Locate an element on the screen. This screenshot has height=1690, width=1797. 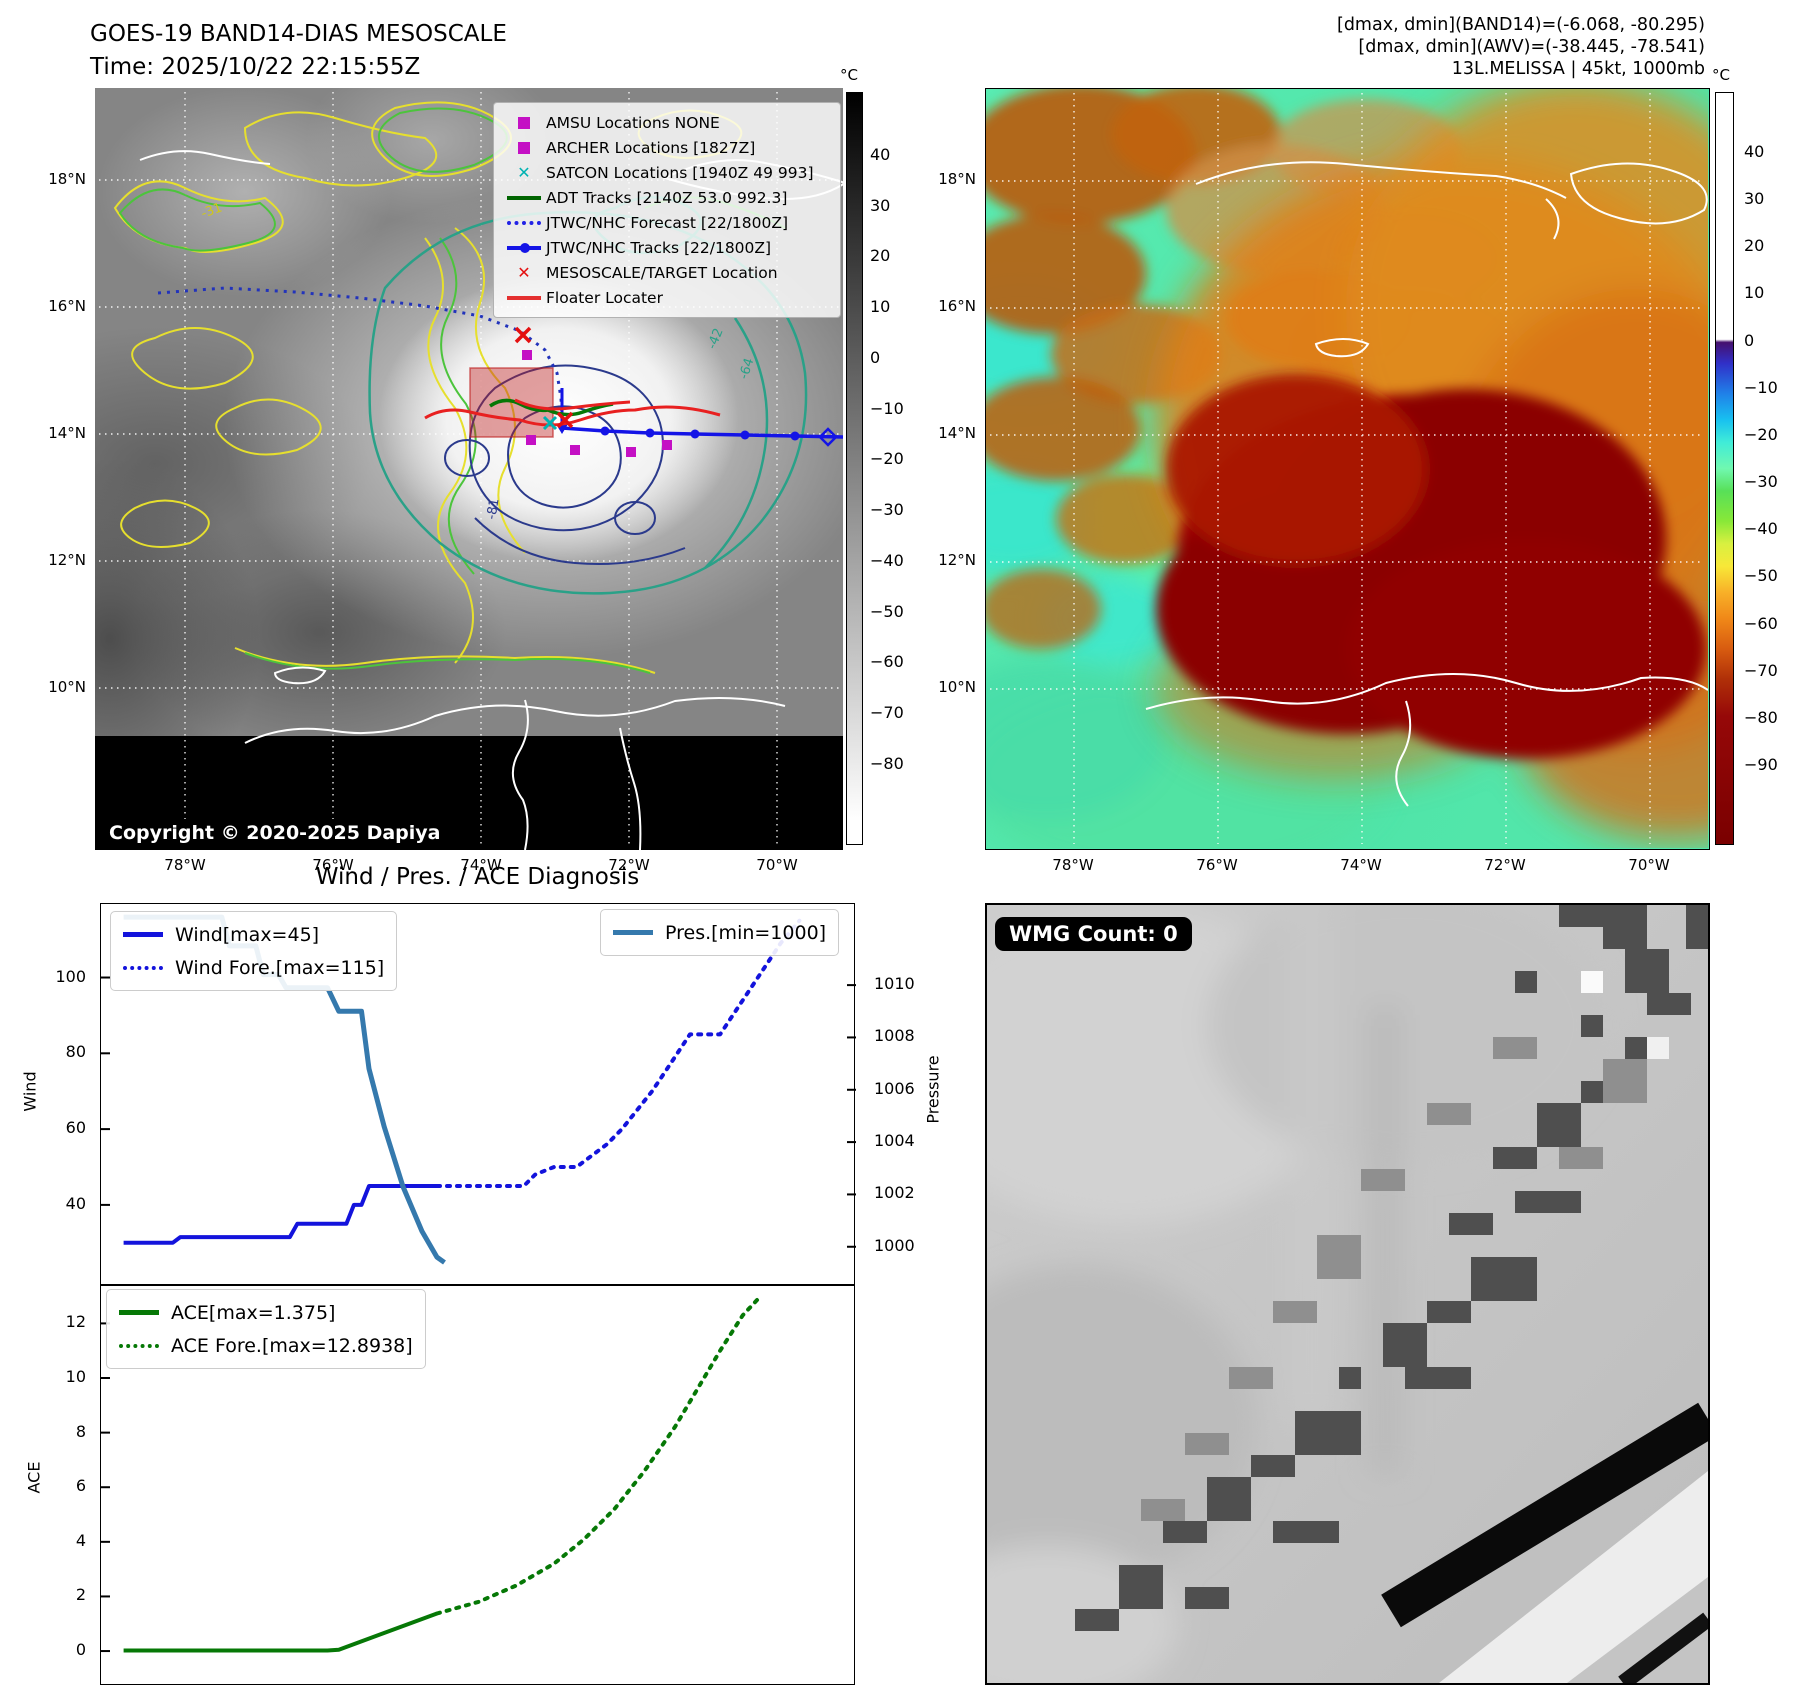
colorbar-unit: °C is located at coordinates (1721, 75).